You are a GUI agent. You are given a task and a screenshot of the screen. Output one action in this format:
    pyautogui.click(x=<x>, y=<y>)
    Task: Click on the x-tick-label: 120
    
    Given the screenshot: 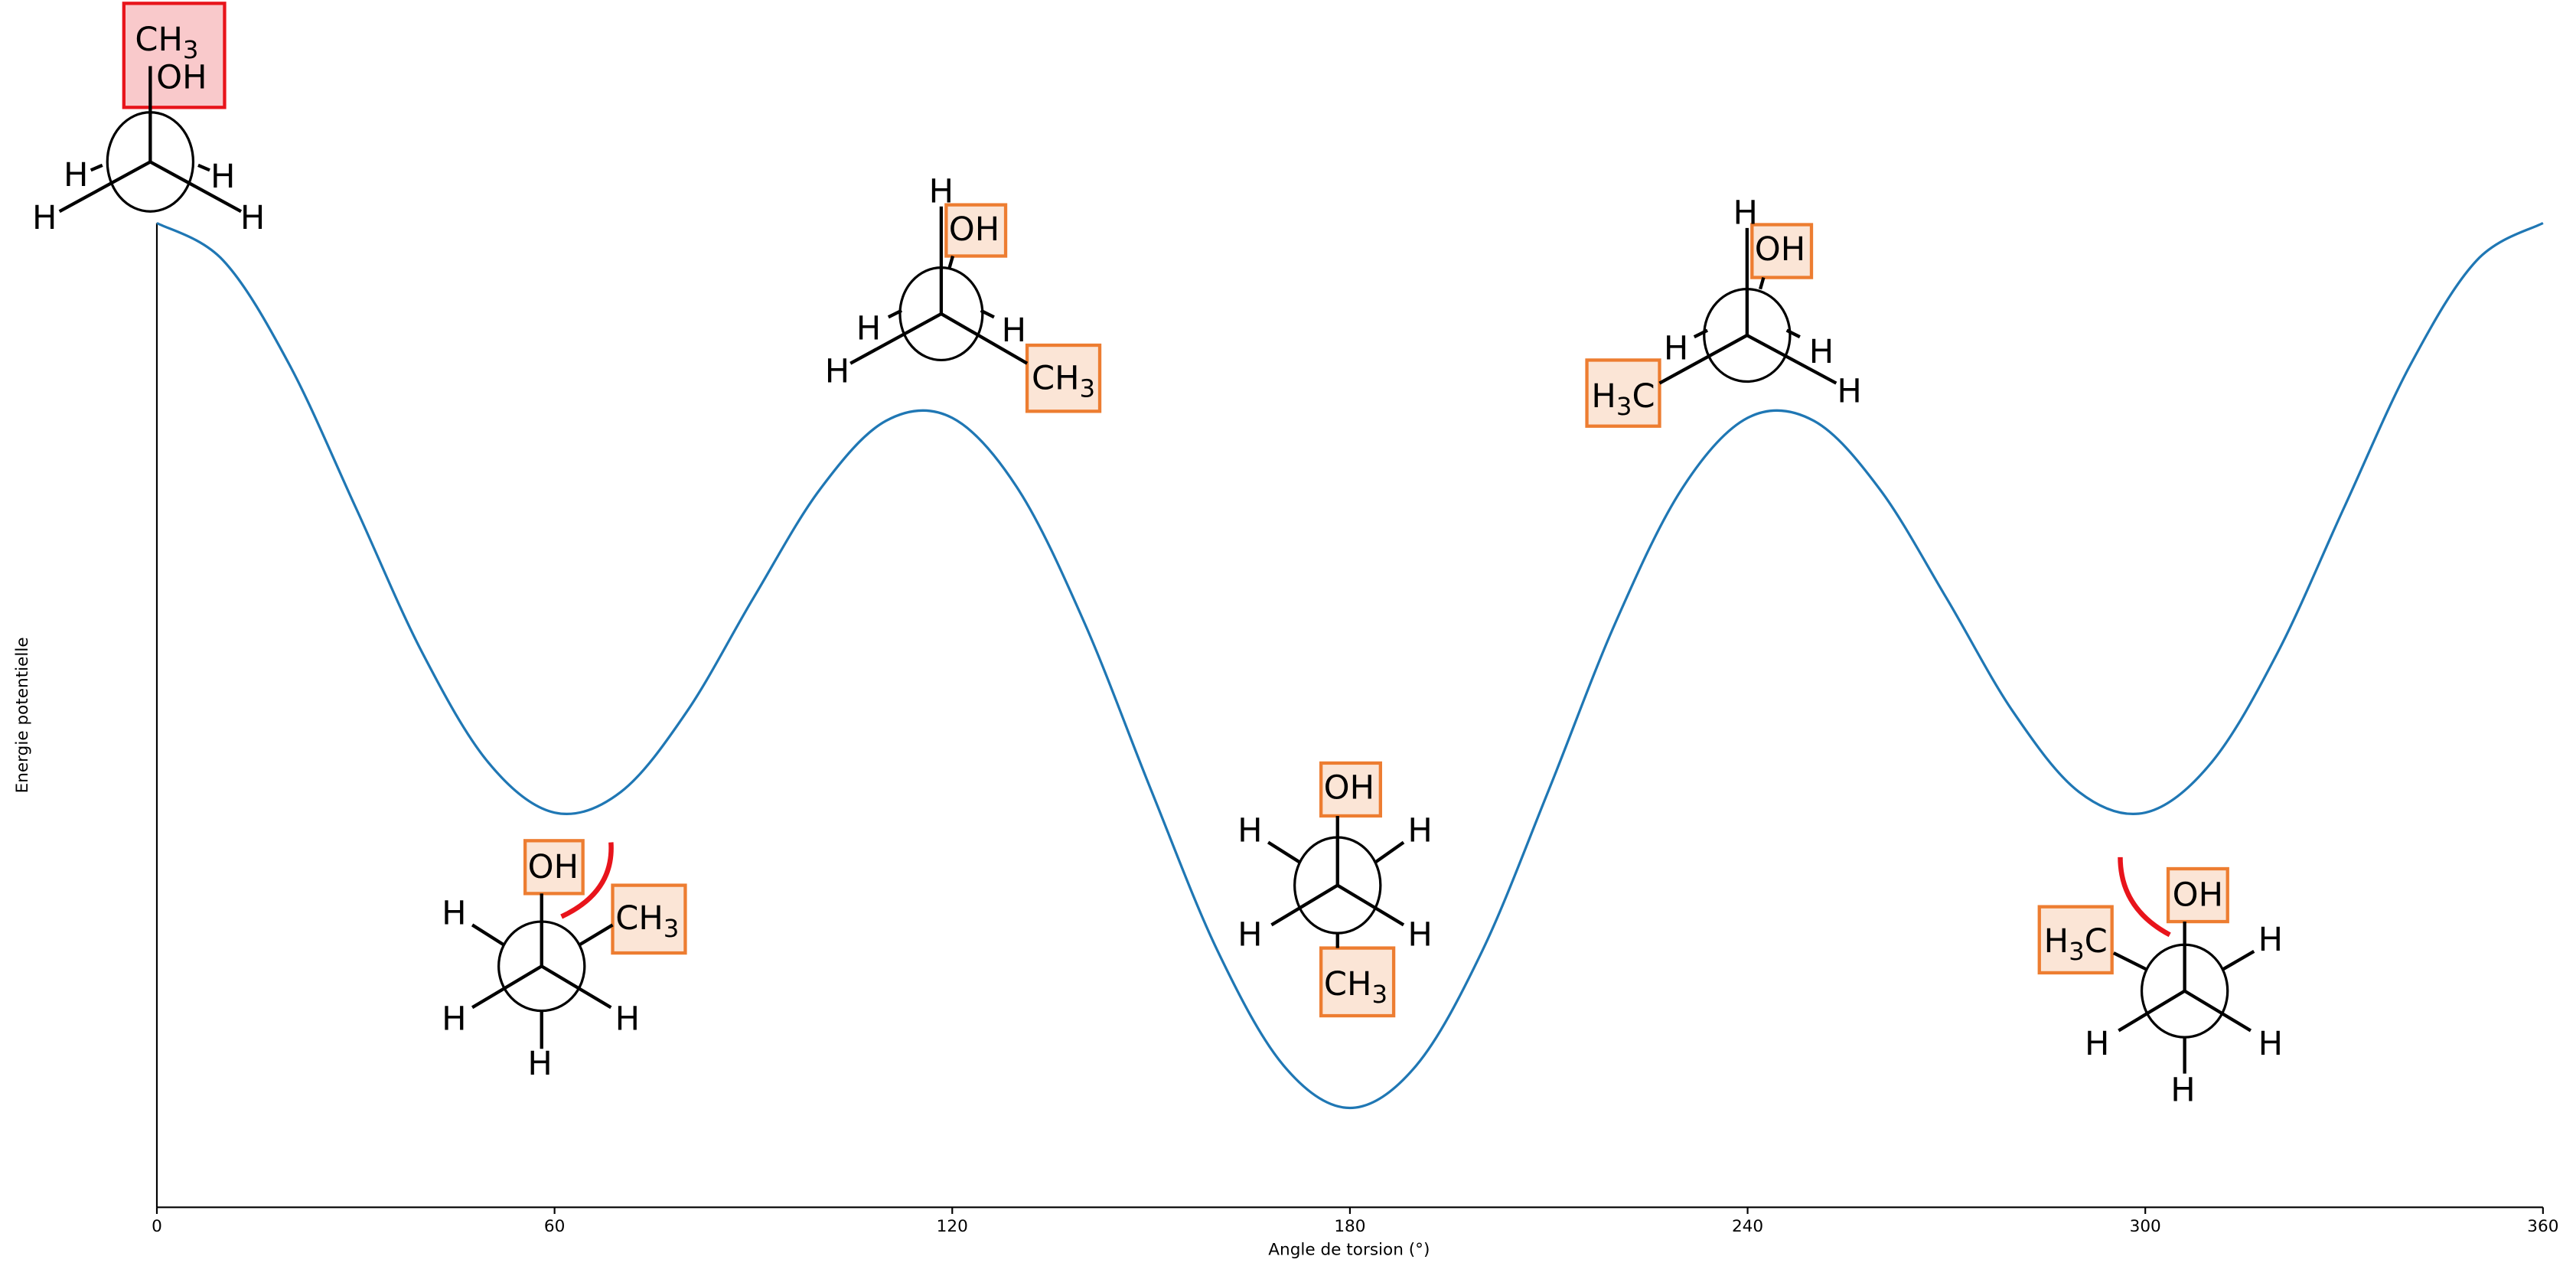 What is the action you would take?
    pyautogui.click(x=952, y=1226)
    